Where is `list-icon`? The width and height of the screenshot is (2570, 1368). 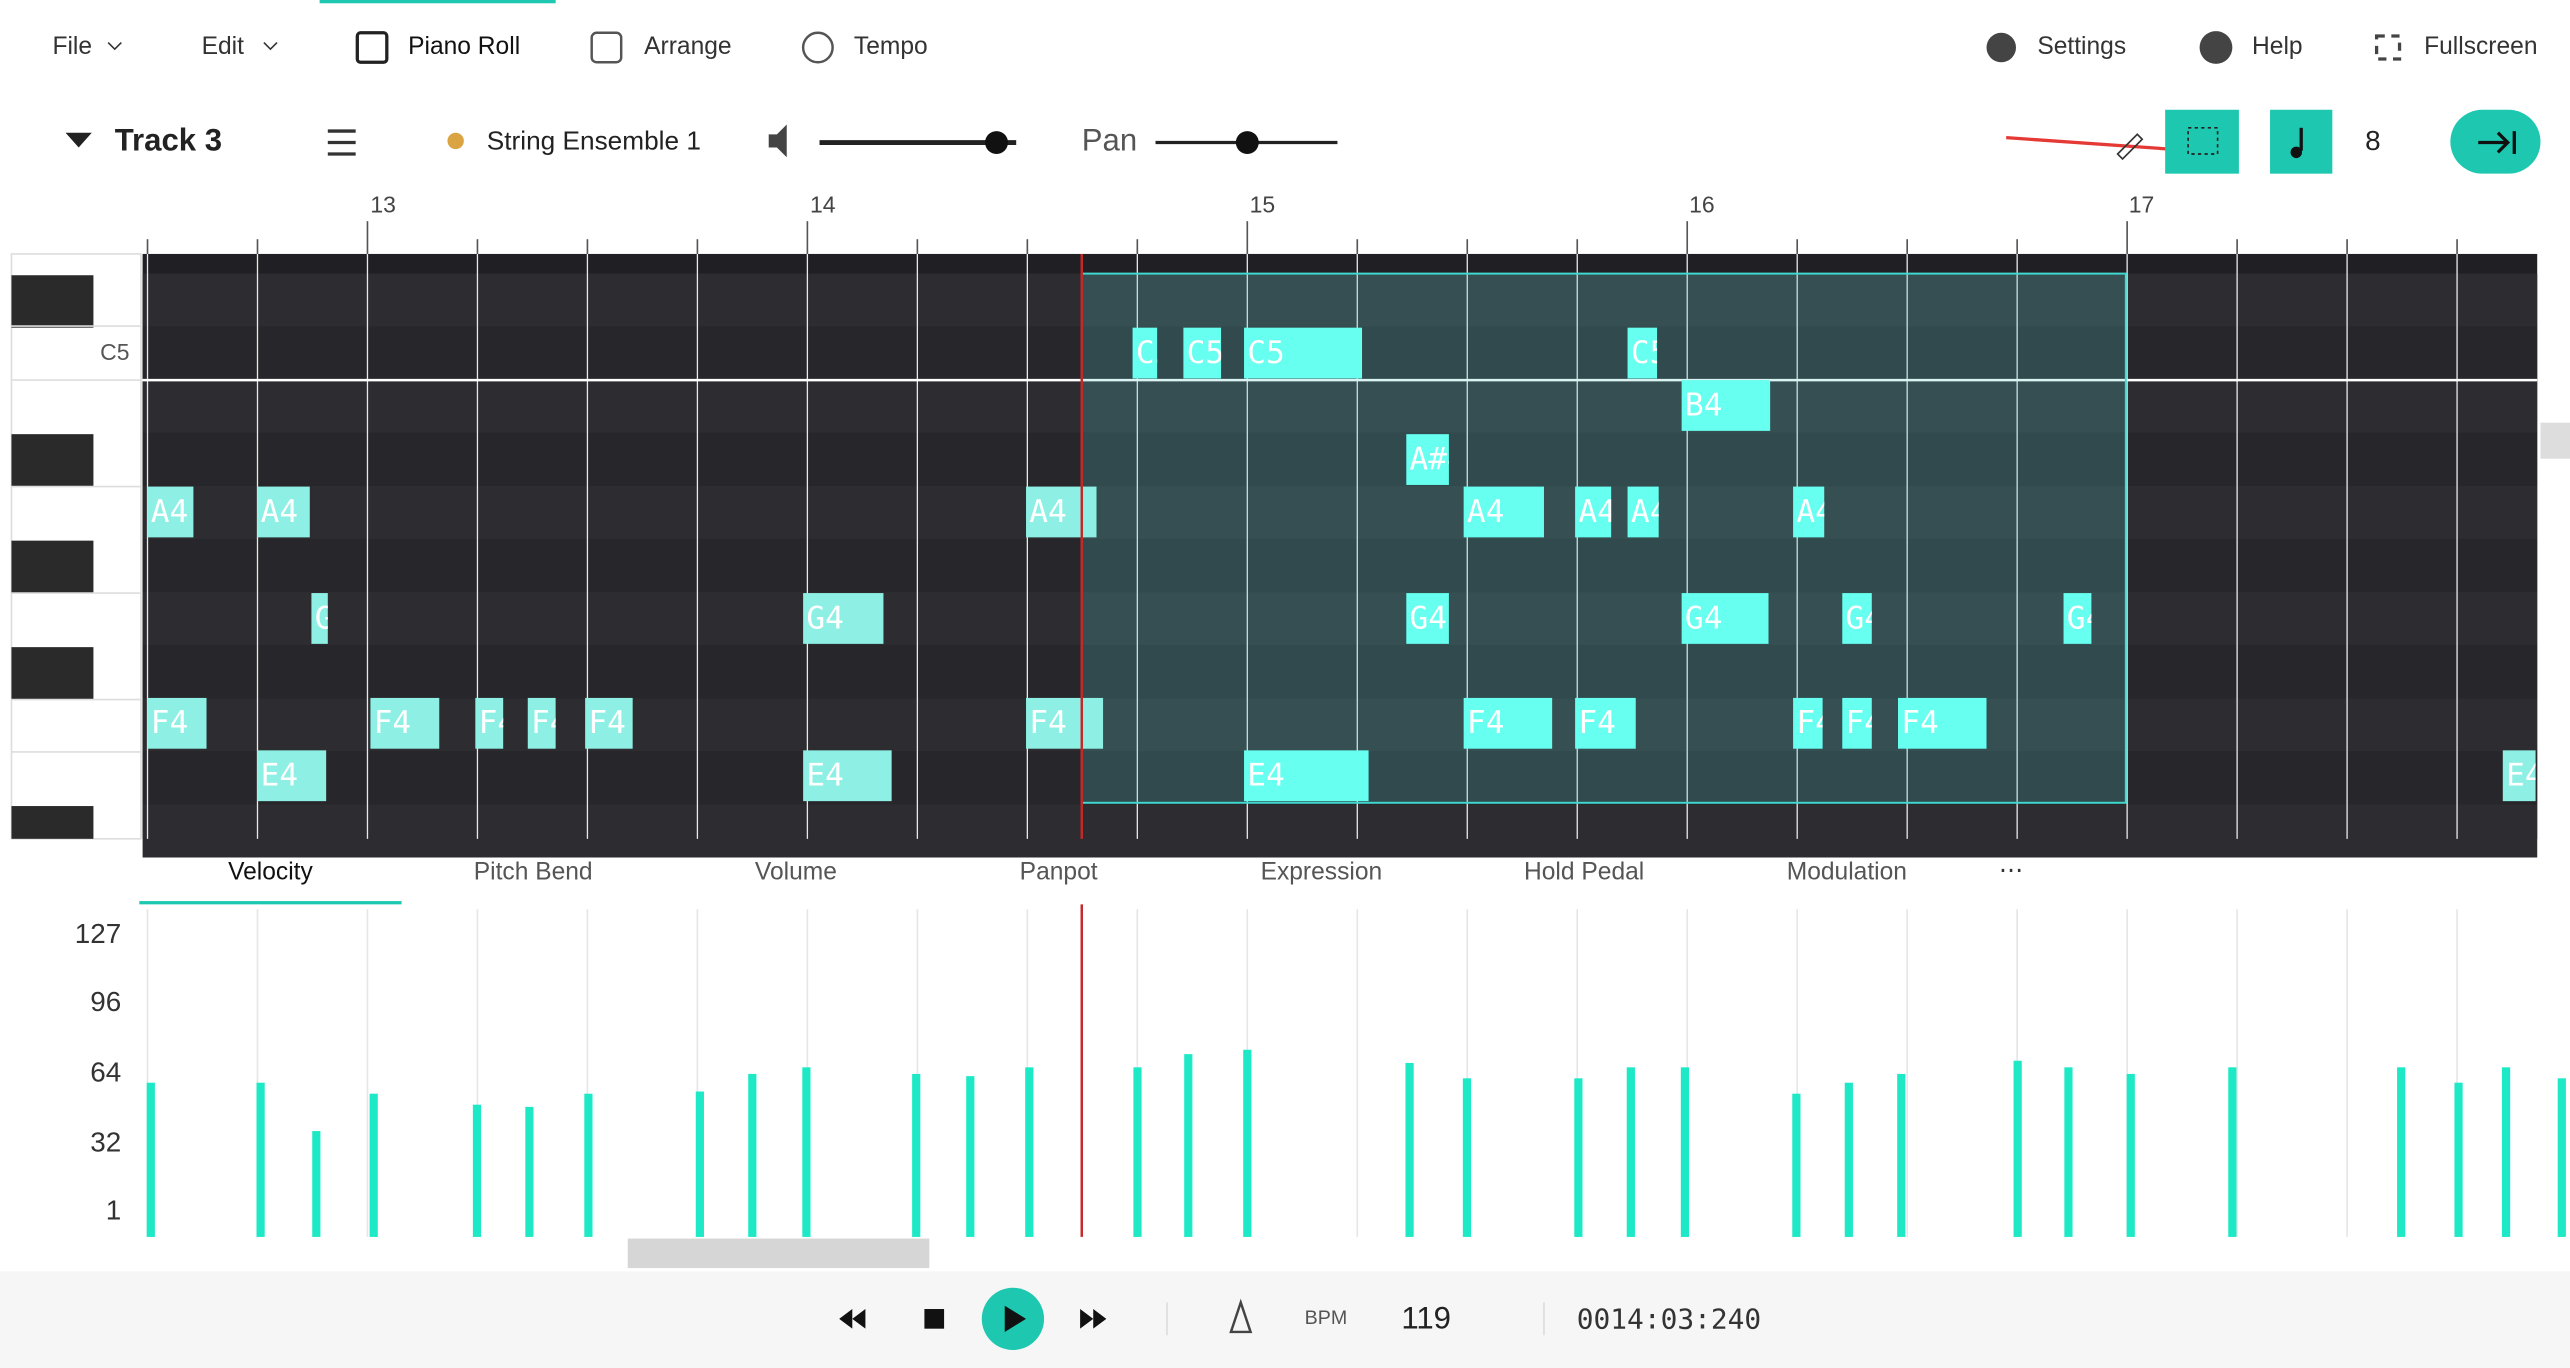 list-icon is located at coordinates (341, 142).